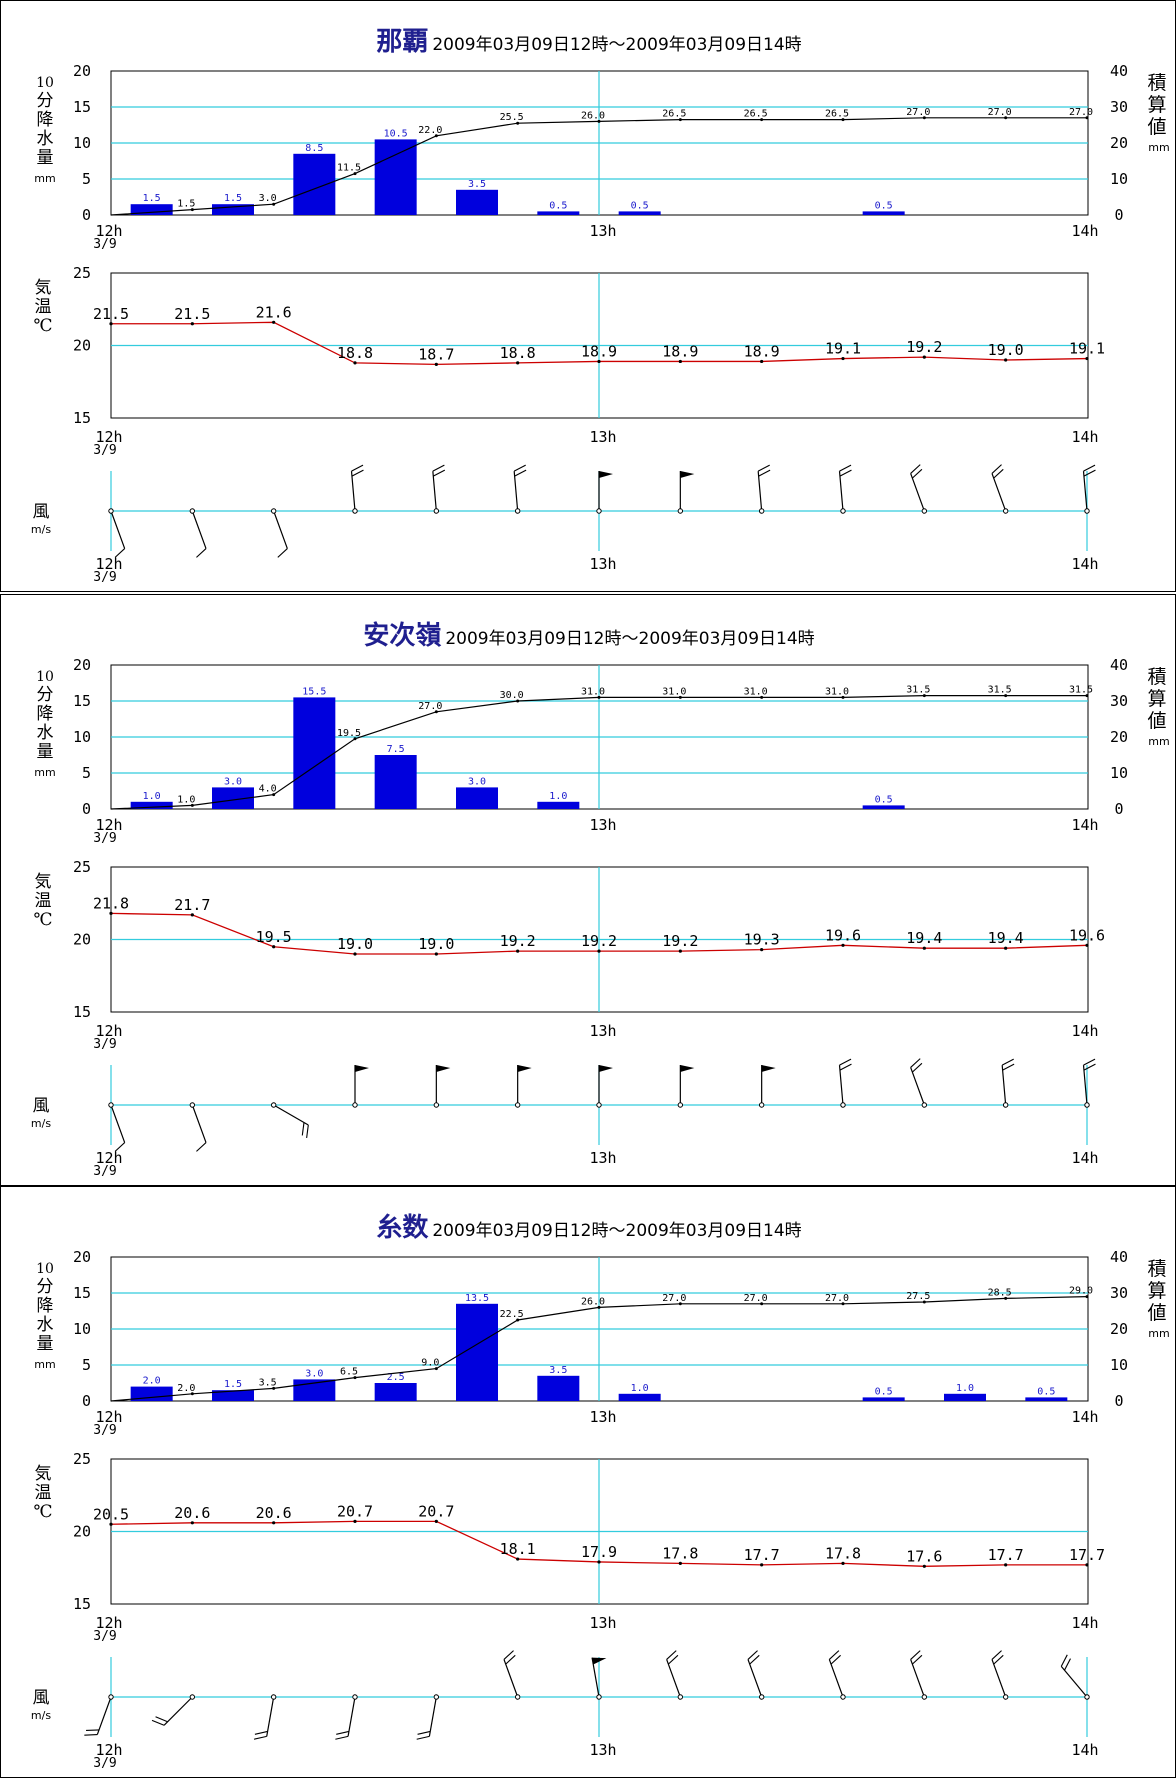  What do you see at coordinates (884, 799) in the screenshot?
I see `rain-bar-label: 0.5` at bounding box center [884, 799].